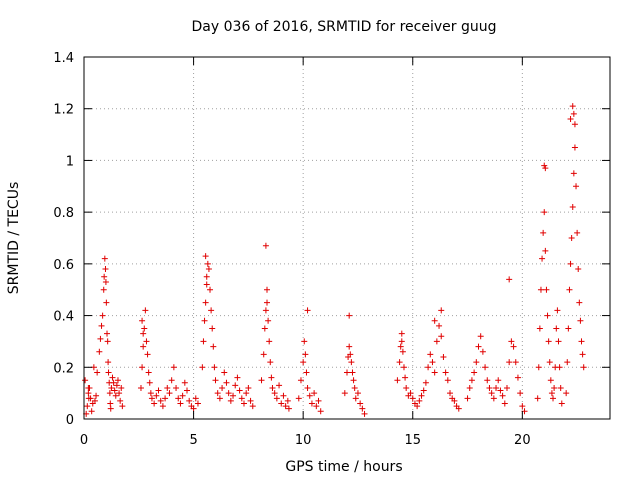 This screenshot has height=480, width=640. What do you see at coordinates (522, 440) in the screenshot?
I see `x-tick-label: 20` at bounding box center [522, 440].